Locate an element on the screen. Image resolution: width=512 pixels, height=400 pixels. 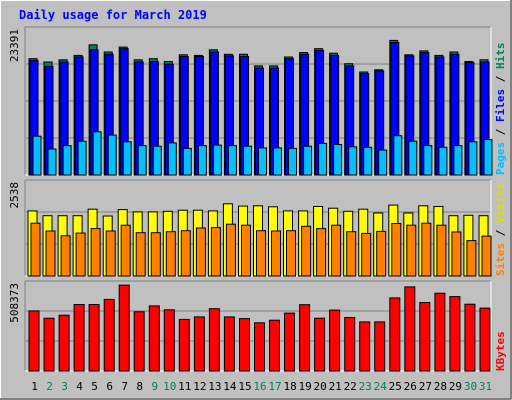
x-tick-label-day-15: 15 is located at coordinates (244, 386).